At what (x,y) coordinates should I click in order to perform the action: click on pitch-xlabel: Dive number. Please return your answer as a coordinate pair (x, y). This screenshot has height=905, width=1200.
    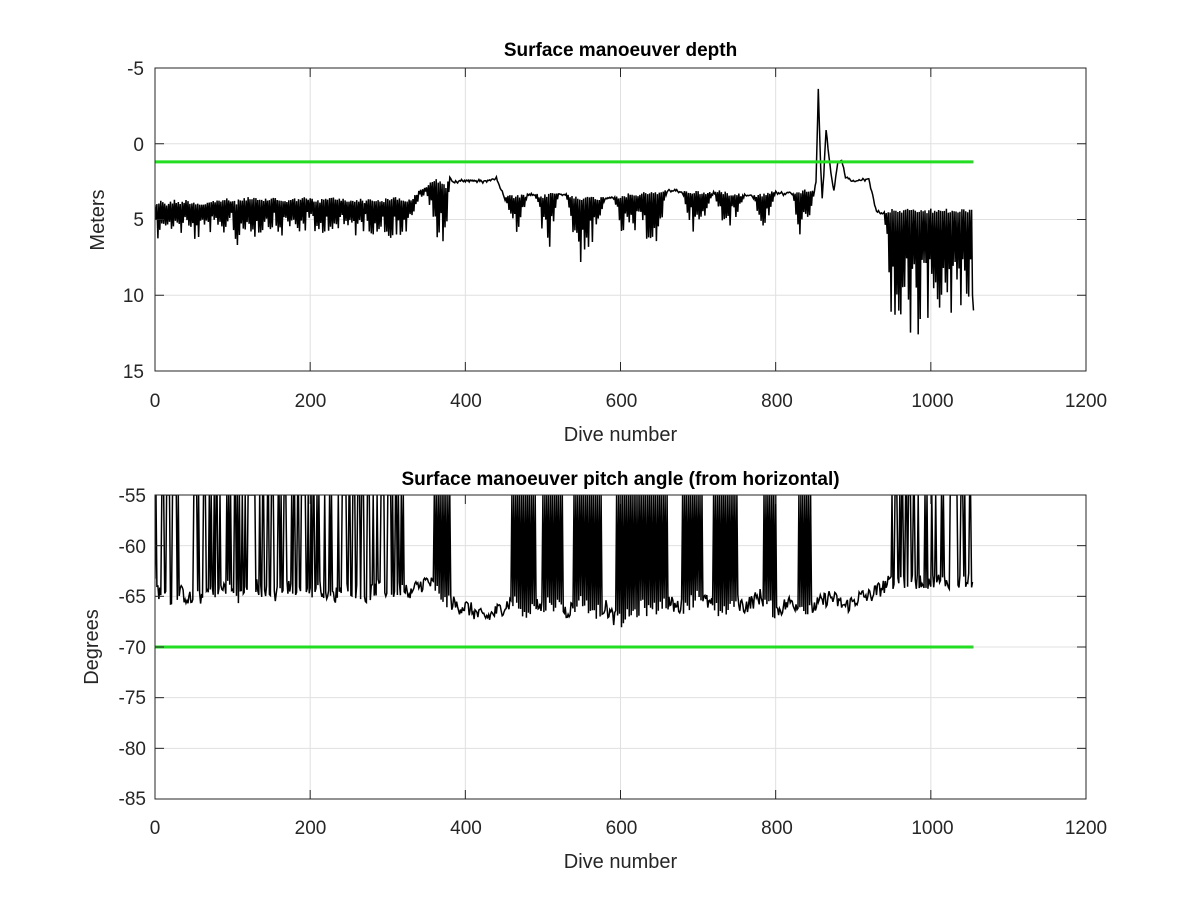
    Looking at the image, I should click on (621, 862).